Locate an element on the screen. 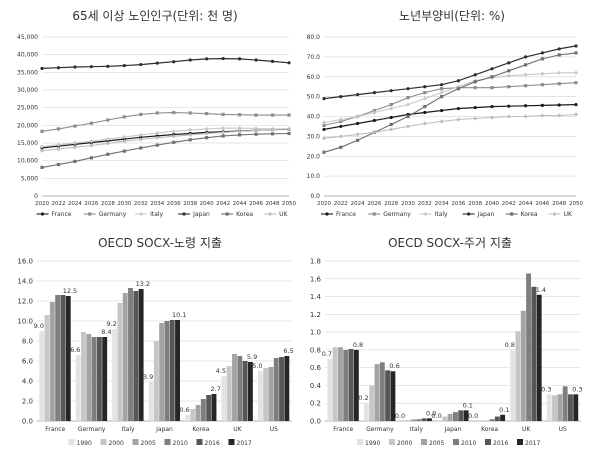 This screenshot has height=457, width=600. y-tick-label: 16.0 is located at coordinates (25, 262).